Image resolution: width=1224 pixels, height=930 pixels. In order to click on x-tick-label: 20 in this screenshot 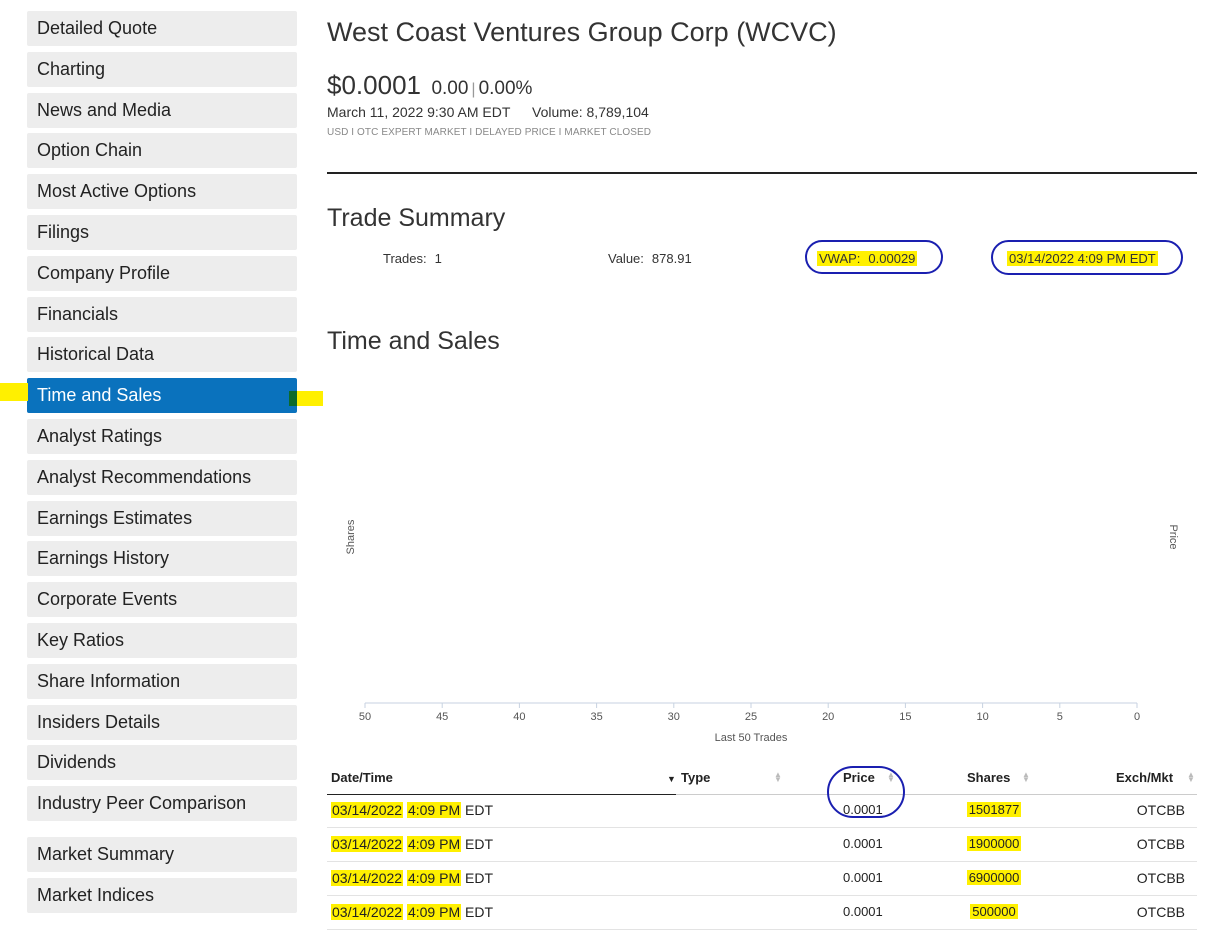, I will do `click(828, 717)`.